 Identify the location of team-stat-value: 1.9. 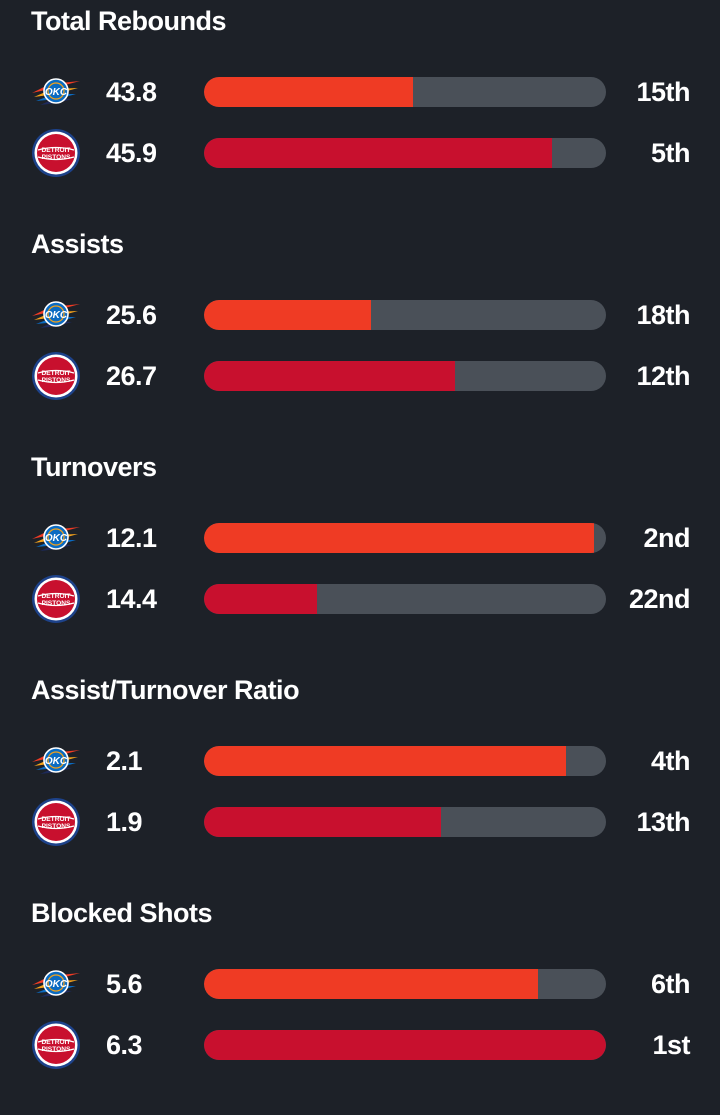
(124, 822).